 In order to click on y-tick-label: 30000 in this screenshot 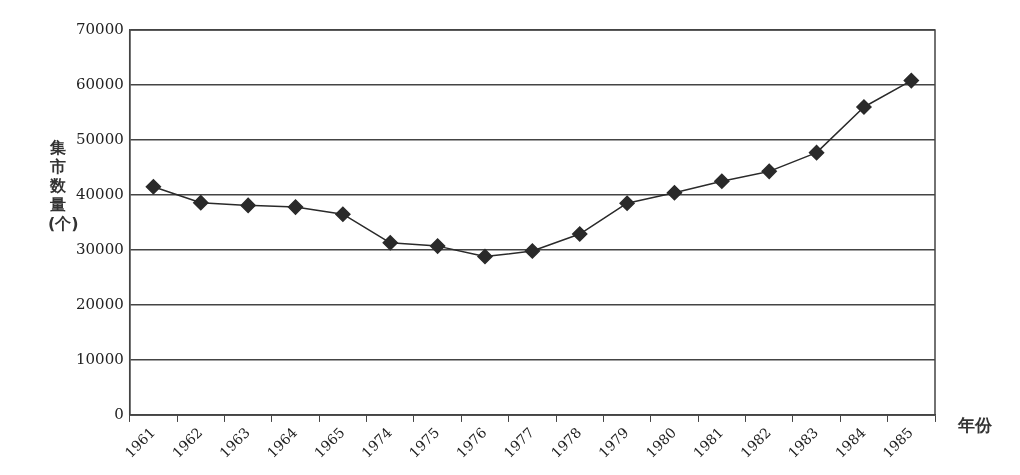, I will do `click(100, 248)`.